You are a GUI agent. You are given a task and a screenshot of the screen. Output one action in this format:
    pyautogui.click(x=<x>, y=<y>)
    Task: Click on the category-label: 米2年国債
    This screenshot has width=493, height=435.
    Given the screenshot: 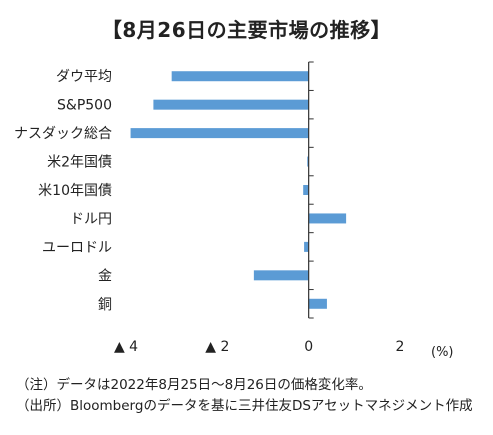 What is the action you would take?
    pyautogui.click(x=79, y=163)
    